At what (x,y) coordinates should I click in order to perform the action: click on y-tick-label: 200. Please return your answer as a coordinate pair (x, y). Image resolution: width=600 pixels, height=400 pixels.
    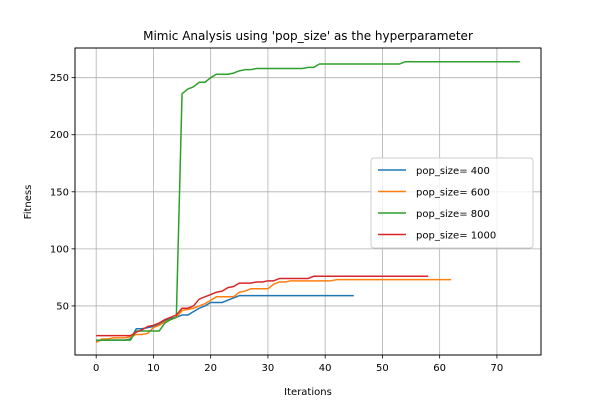
    Looking at the image, I should click on (59, 135).